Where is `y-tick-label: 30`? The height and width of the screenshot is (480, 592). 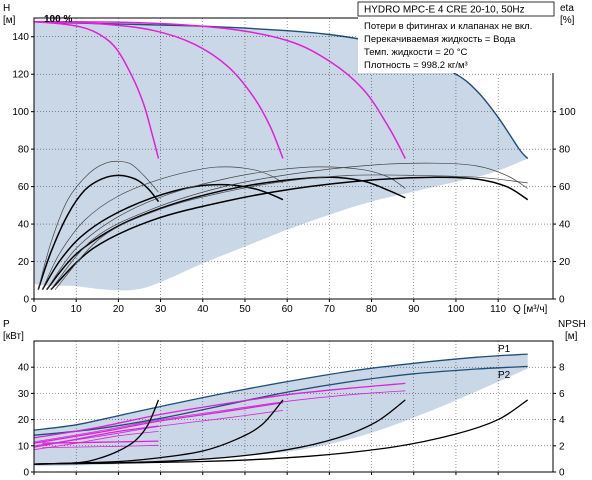
y-tick-label: 30 is located at coordinates (24, 394).